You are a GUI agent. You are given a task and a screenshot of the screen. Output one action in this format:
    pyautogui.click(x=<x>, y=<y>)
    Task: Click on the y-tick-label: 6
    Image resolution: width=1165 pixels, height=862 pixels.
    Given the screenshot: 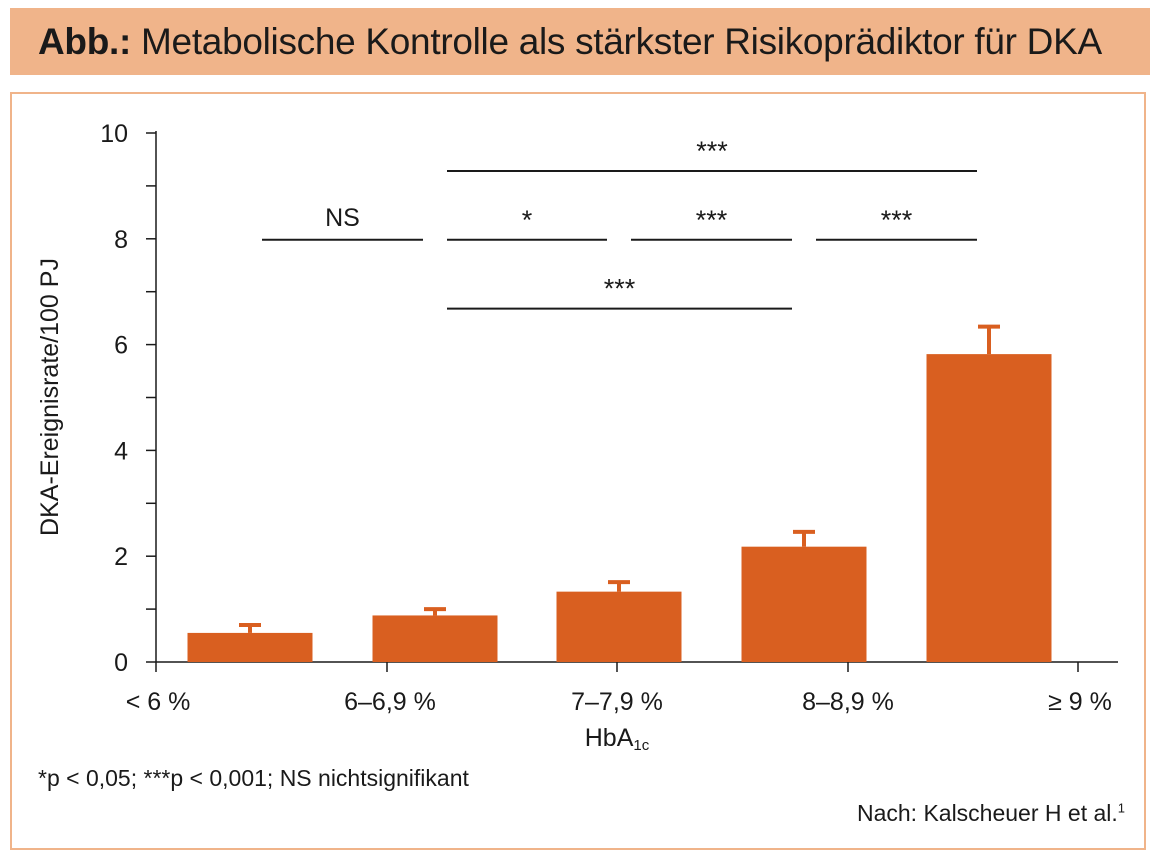 What is the action you would take?
    pyautogui.click(x=121, y=346)
    